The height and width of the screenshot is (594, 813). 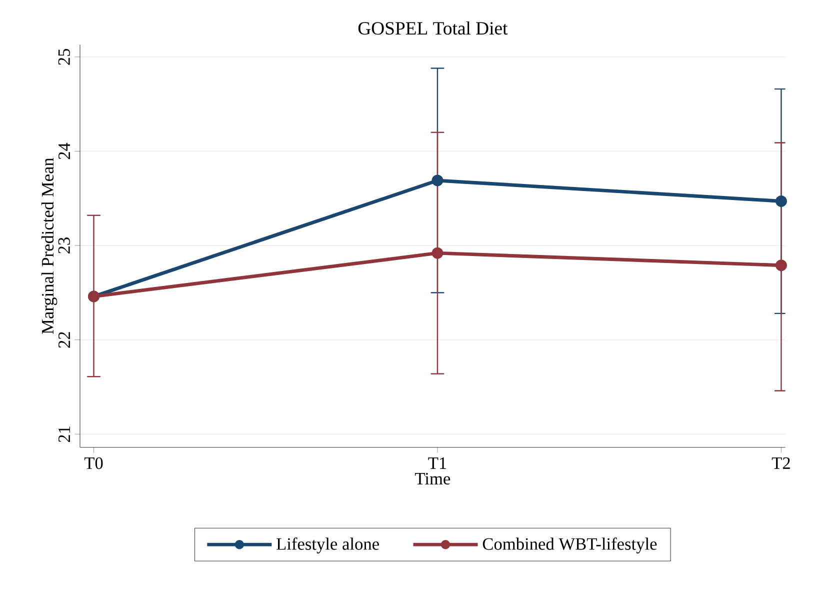 What do you see at coordinates (64, 56) in the screenshot?
I see `y-tick-label: 25` at bounding box center [64, 56].